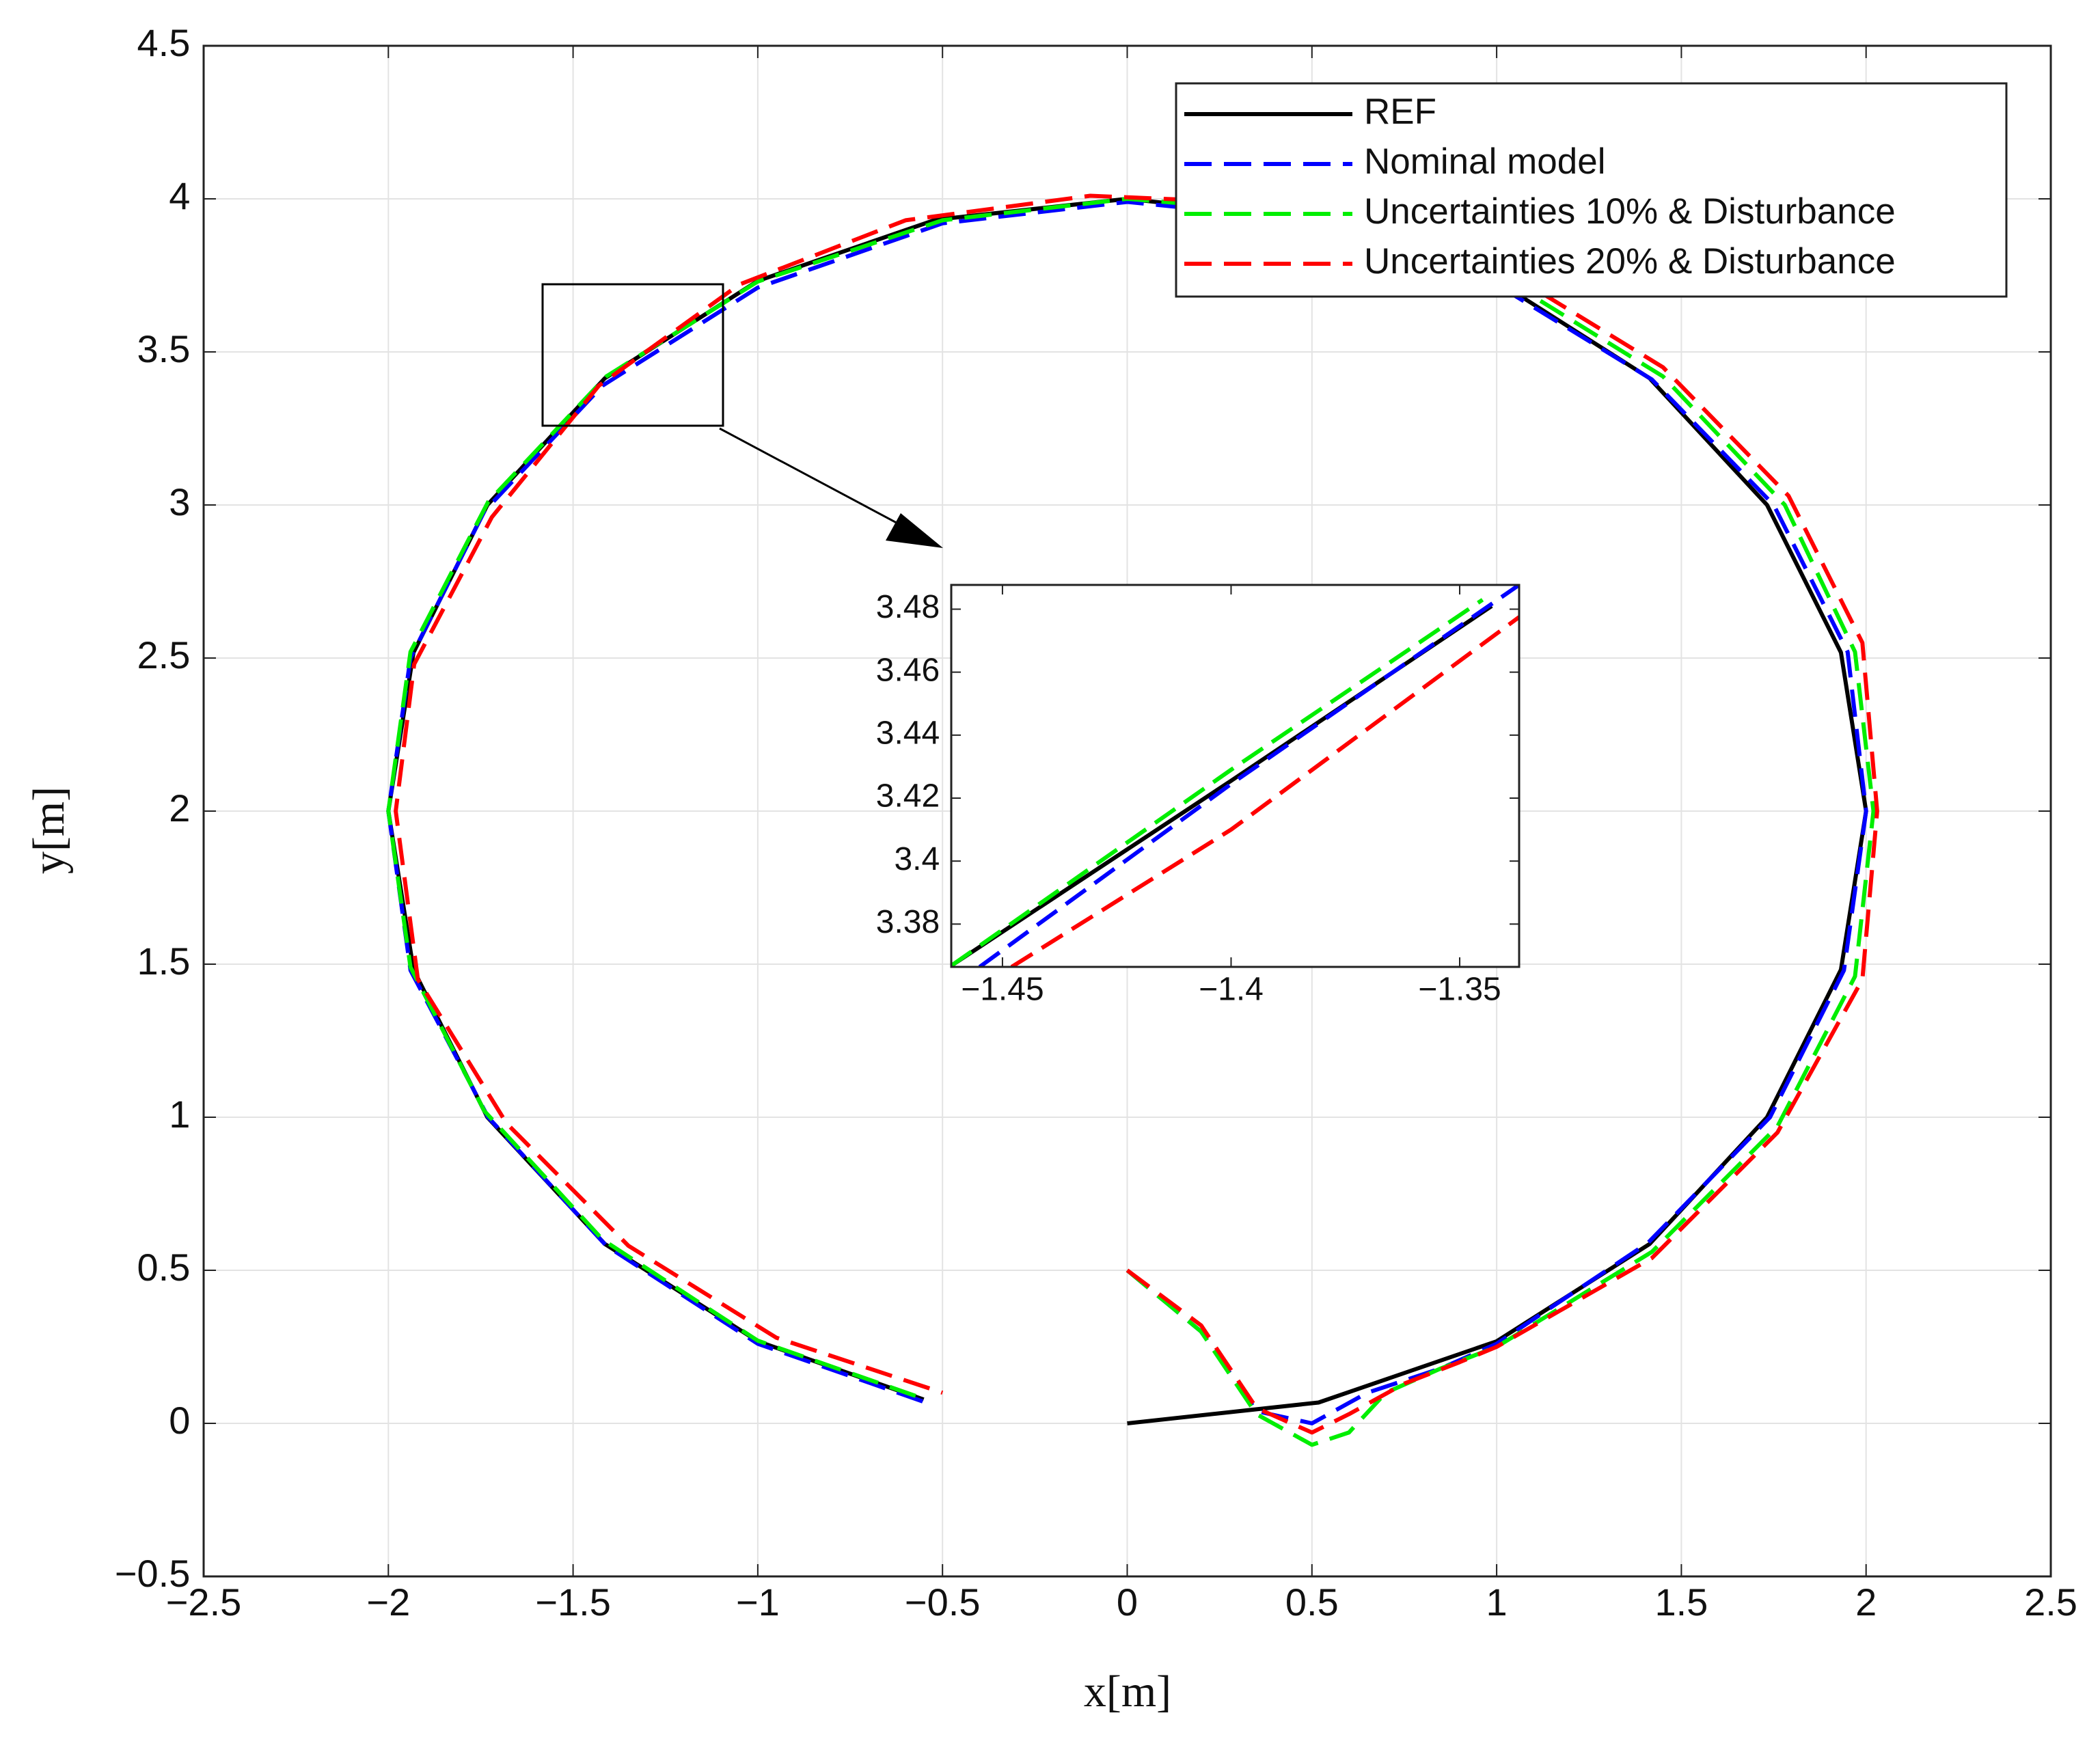 Image resolution: width=2100 pixels, height=1737 pixels. I want to click on x-tick-label: −1.5, so click(573, 1603).